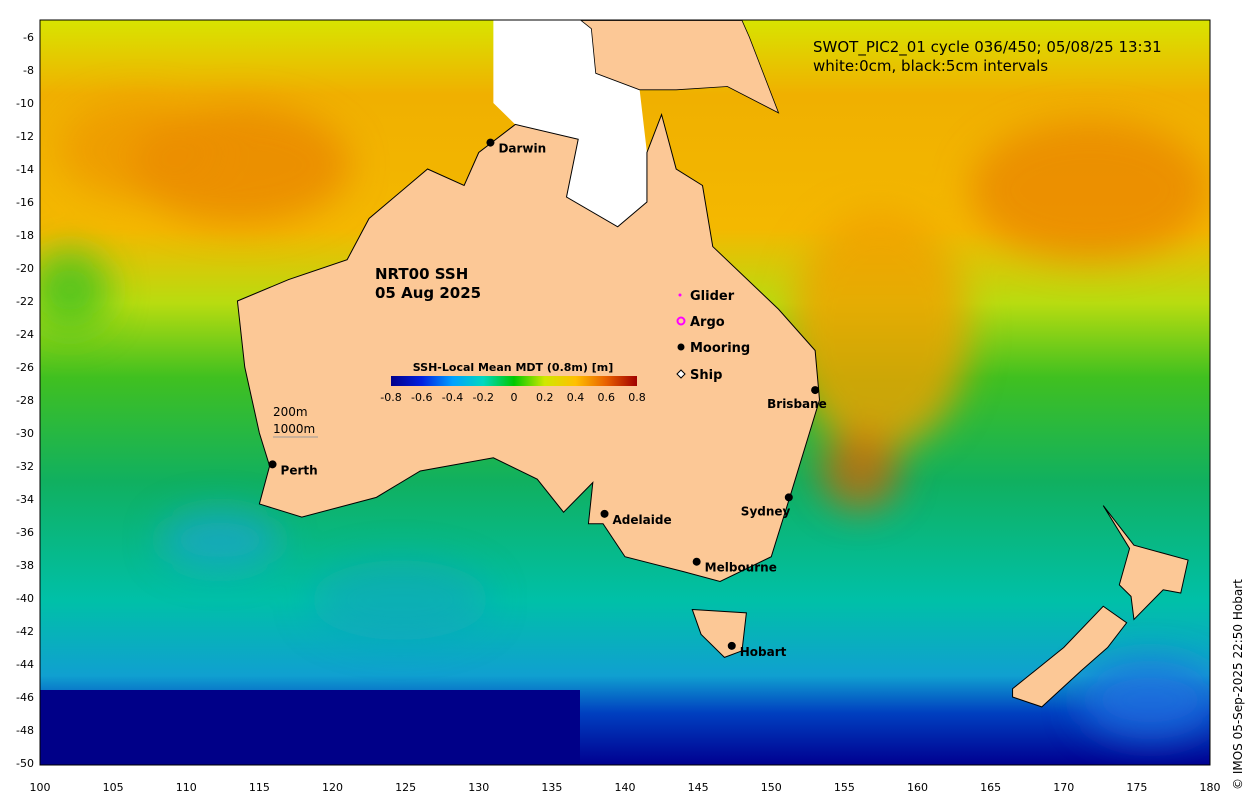 This screenshot has height=800, width=1250. Describe the element at coordinates (930, 66) in the screenshot. I see `title-line2: white:0cm, black:5cm intervals` at that location.